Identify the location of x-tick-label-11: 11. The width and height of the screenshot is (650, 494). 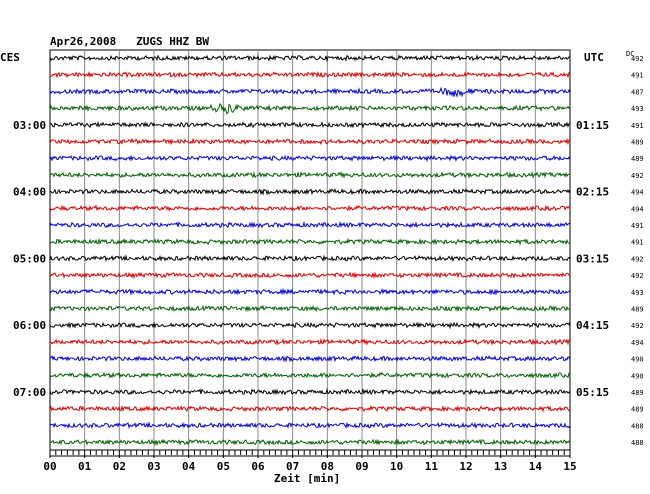
(432, 466).